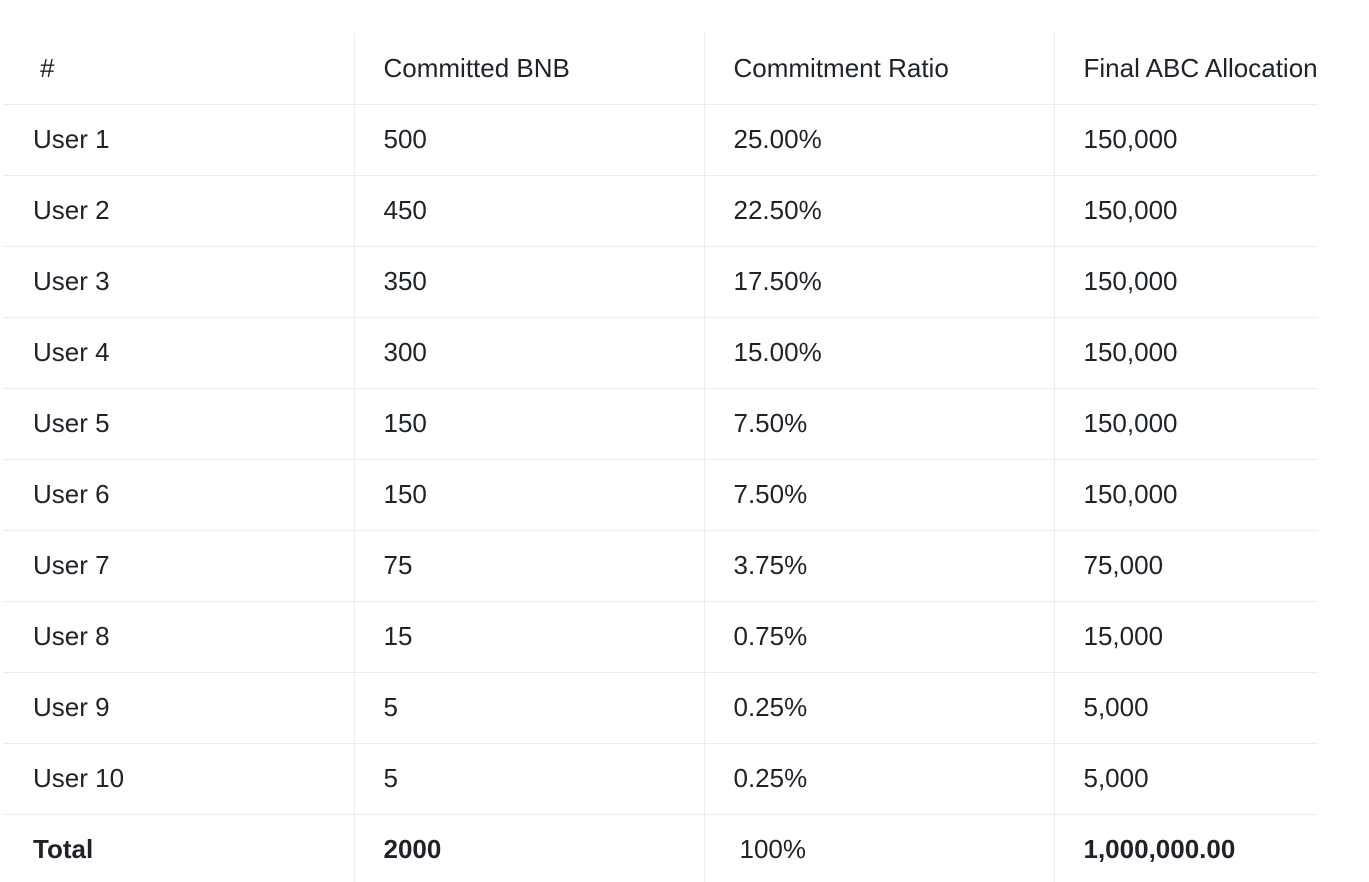 This screenshot has height=882, width=1369. I want to click on table-row: User 8 15 0.75% 15,000, so click(661, 637).